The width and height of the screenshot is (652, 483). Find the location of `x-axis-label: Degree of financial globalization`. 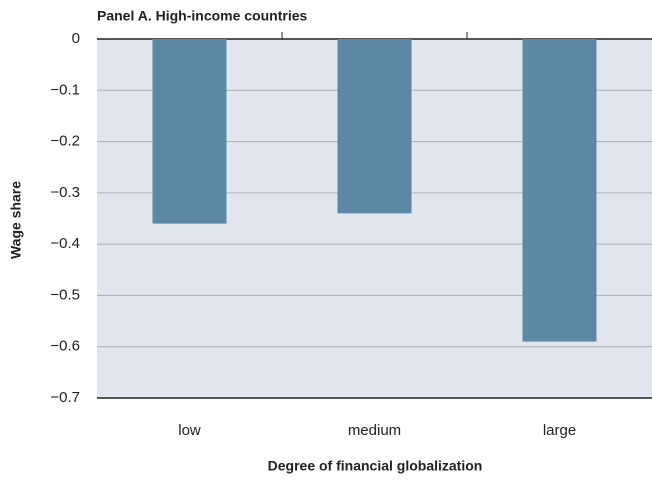

x-axis-label: Degree of financial globalization is located at coordinates (375, 466).